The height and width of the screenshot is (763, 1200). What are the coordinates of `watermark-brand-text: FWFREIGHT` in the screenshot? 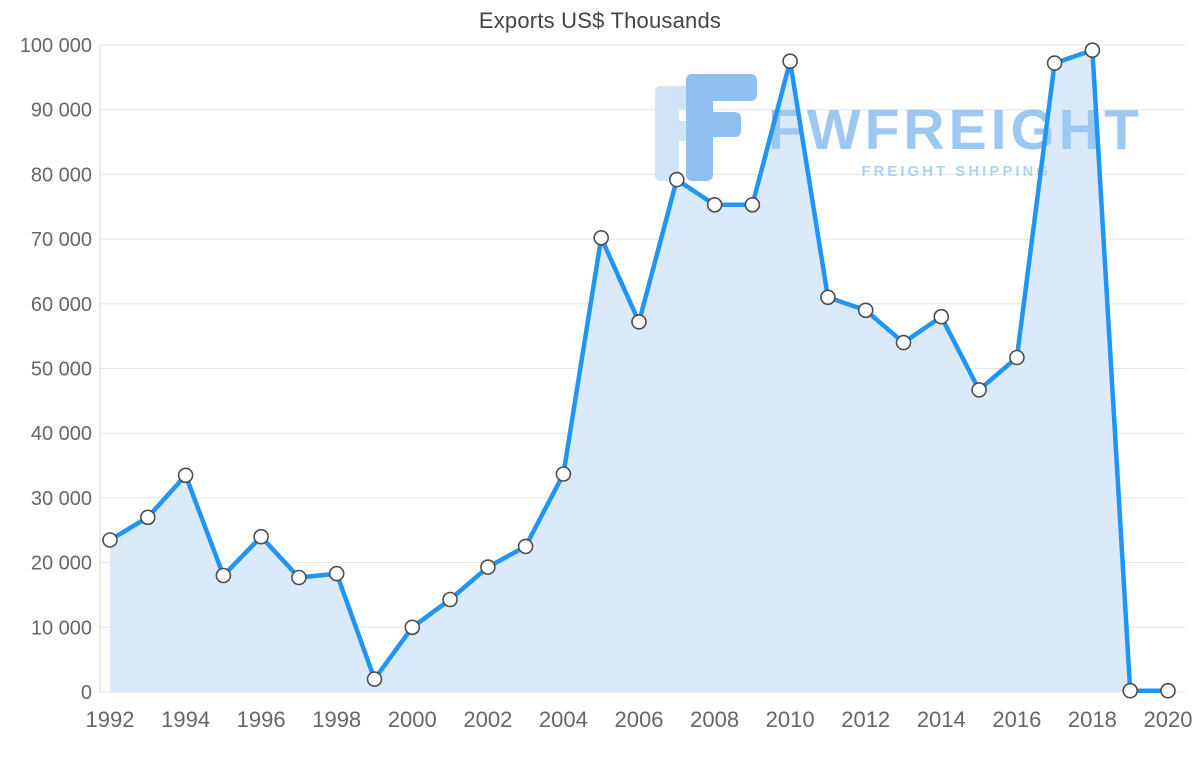 It's located at (955, 130).